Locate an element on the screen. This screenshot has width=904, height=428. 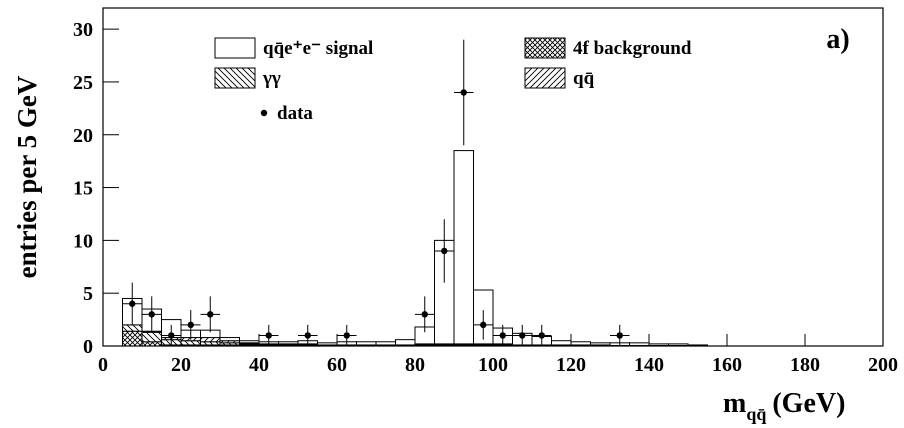
legend-label: γγ is located at coordinates (271, 78).